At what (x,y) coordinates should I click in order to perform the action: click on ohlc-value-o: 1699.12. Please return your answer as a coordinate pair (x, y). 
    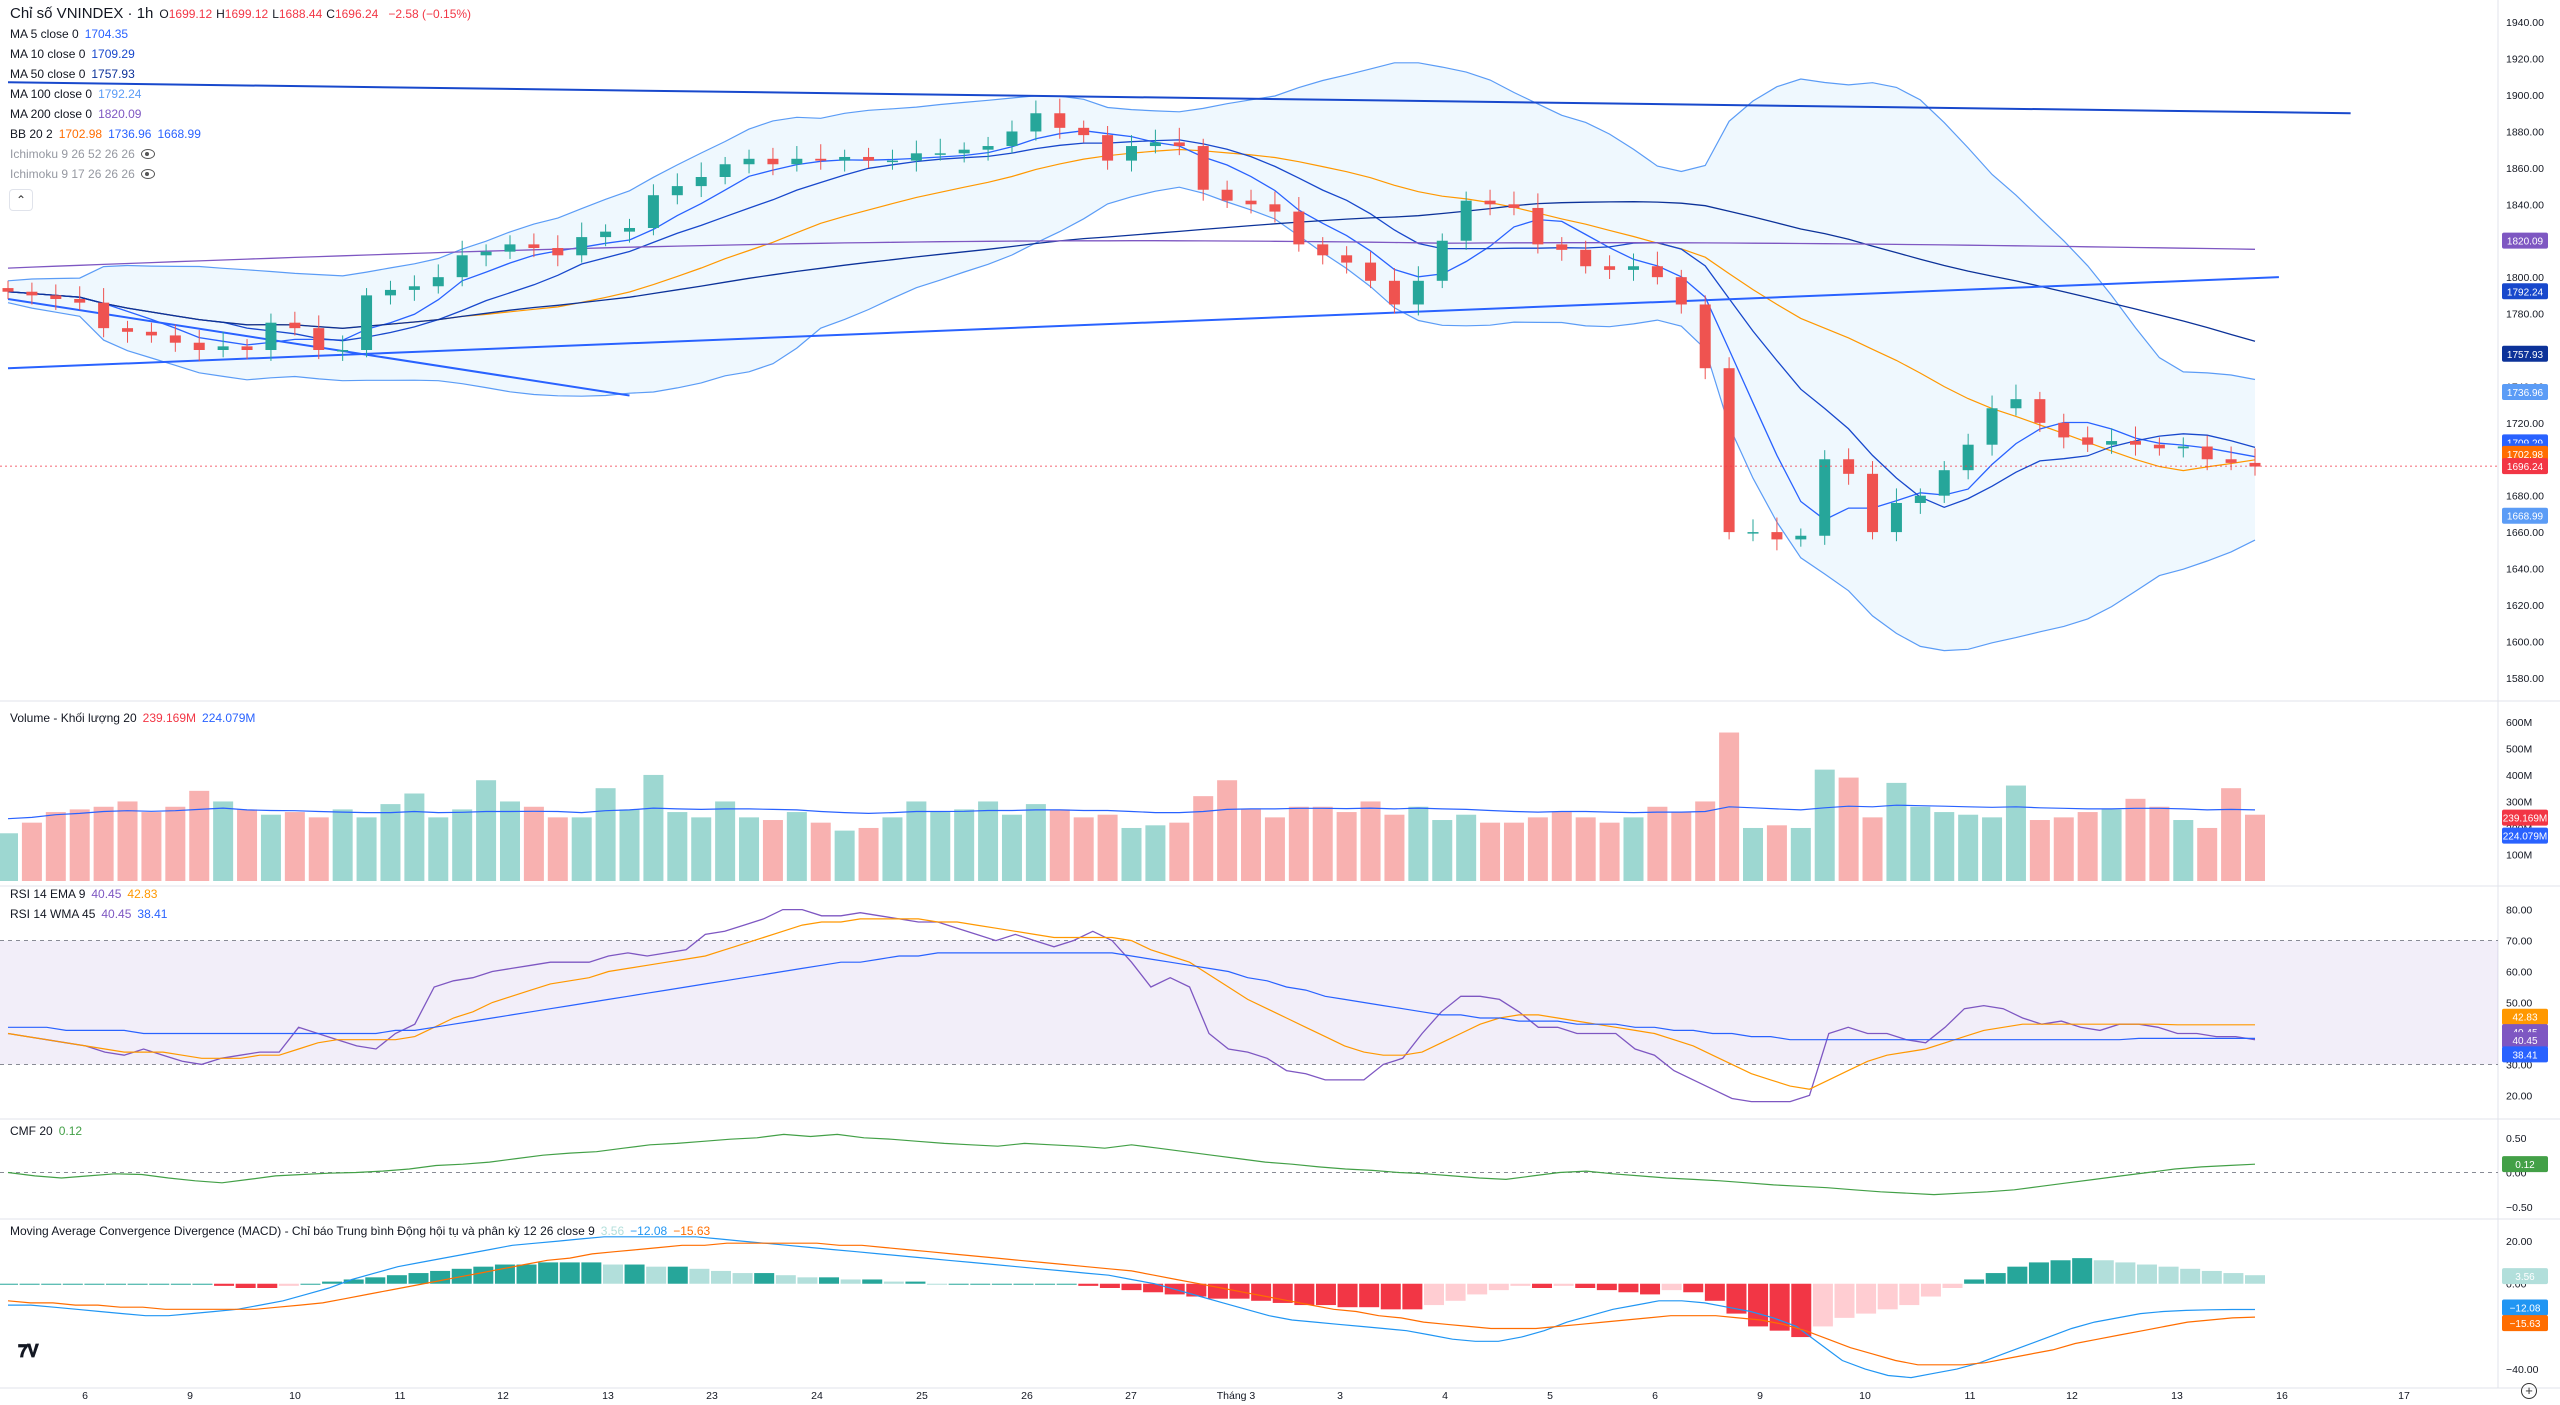
    Looking at the image, I should click on (190, 14).